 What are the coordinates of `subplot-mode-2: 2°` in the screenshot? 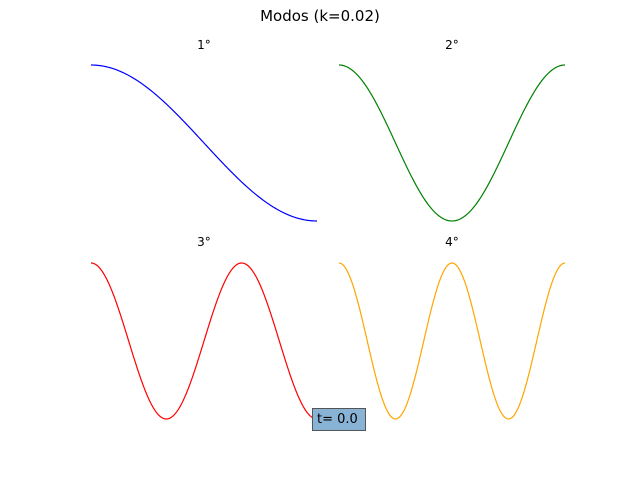 It's located at (452, 130).